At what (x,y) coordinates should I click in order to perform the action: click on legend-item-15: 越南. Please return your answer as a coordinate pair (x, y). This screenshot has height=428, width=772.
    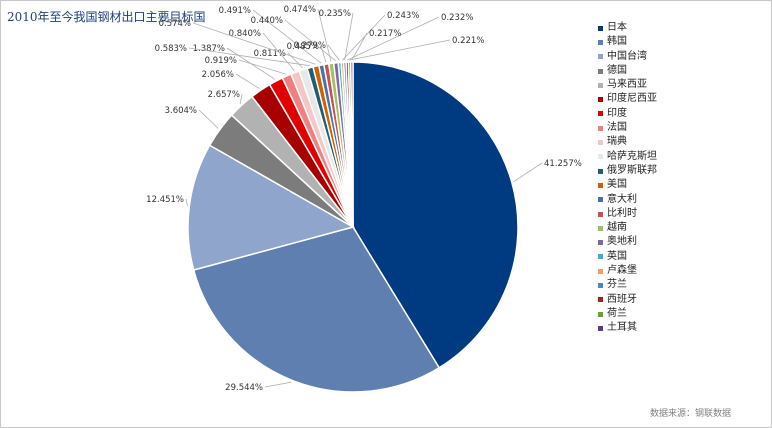
    Looking at the image, I should click on (627, 228).